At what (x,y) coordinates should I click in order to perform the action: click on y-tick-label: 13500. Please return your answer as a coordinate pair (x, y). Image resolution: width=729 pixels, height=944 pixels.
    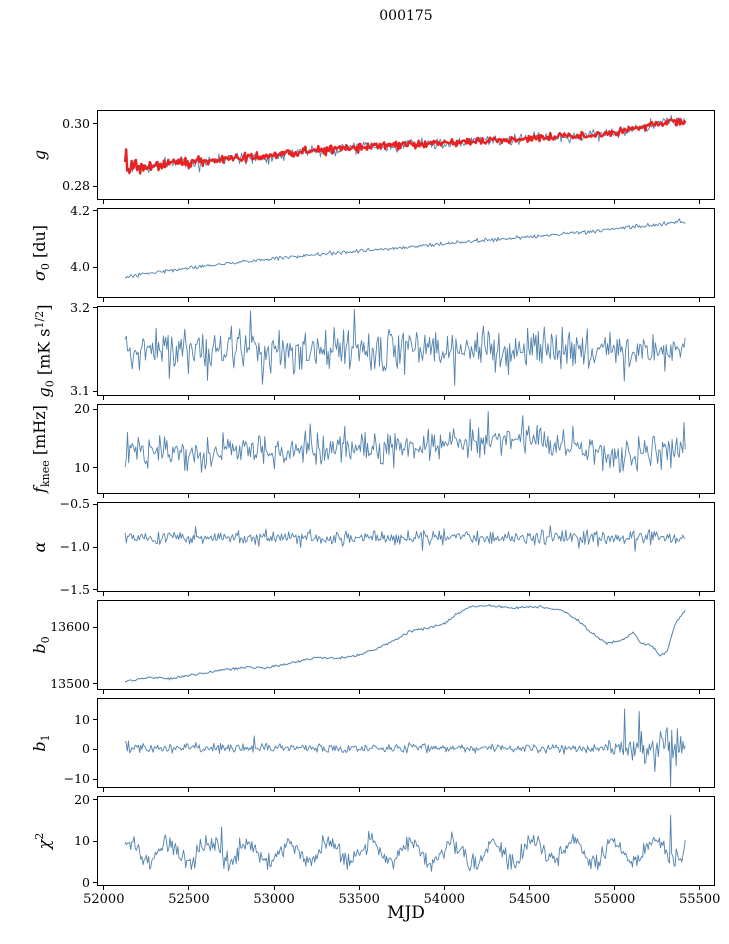
    Looking at the image, I should click on (70, 683).